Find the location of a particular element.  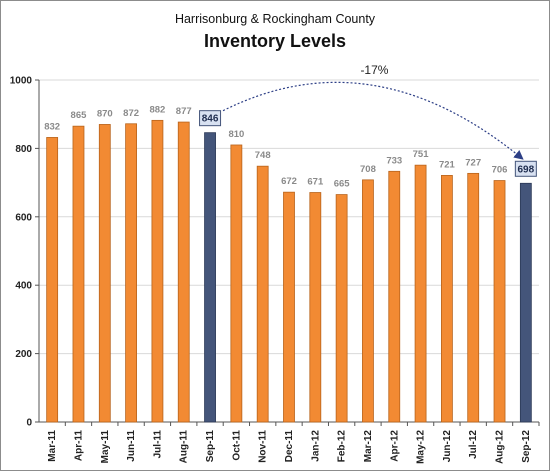

x-tick-label: Feb-12 is located at coordinates (342, 446).